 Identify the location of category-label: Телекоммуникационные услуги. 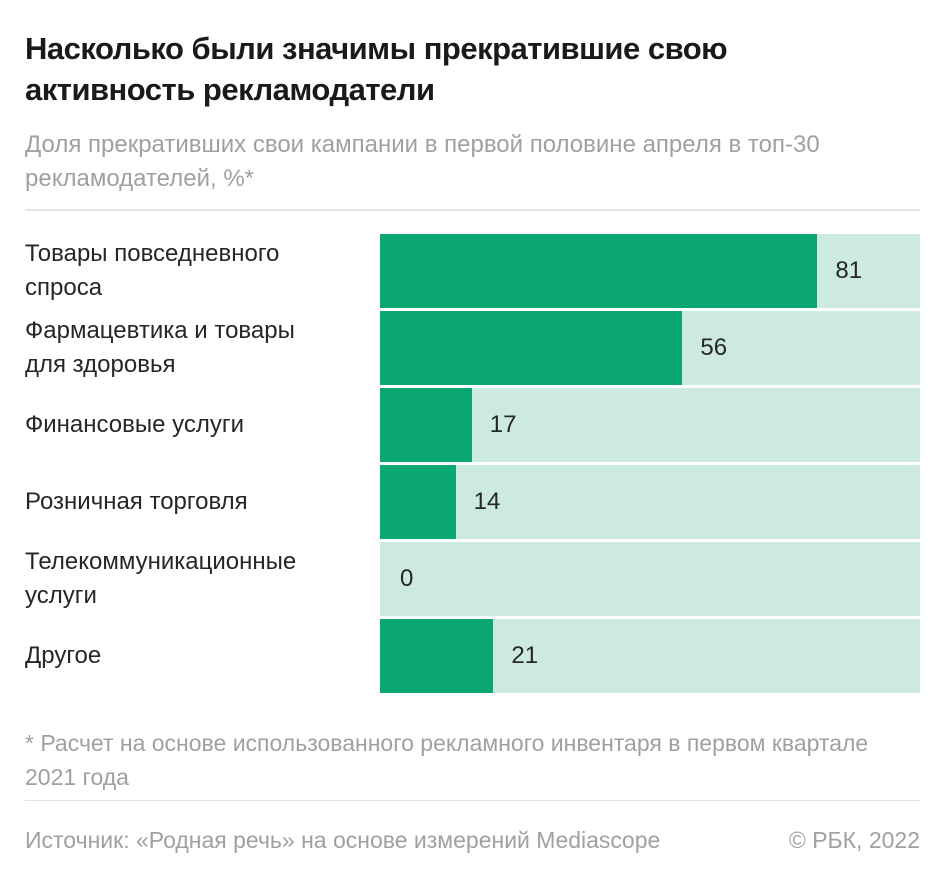
(161, 578).